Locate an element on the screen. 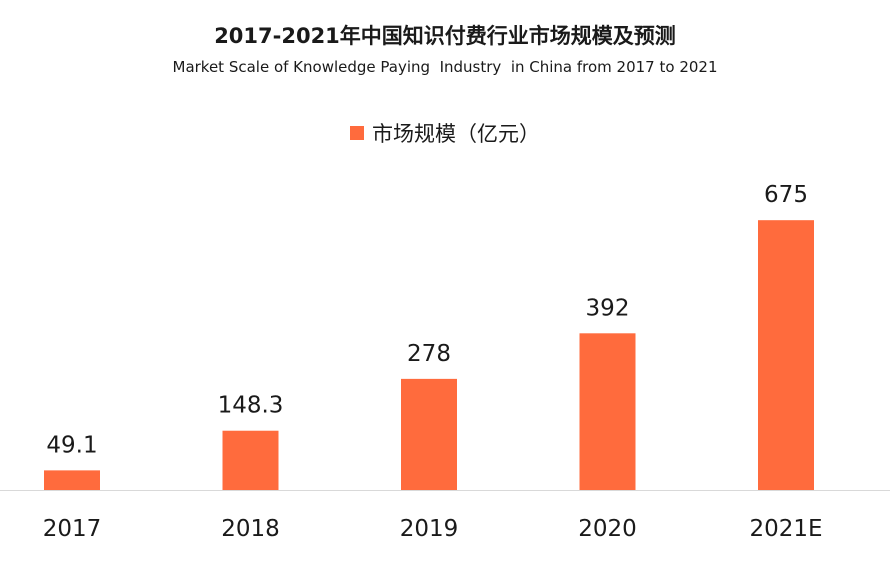 Image resolution: width=890 pixels, height=562 pixels. bar-2018 is located at coordinates (250, 460).